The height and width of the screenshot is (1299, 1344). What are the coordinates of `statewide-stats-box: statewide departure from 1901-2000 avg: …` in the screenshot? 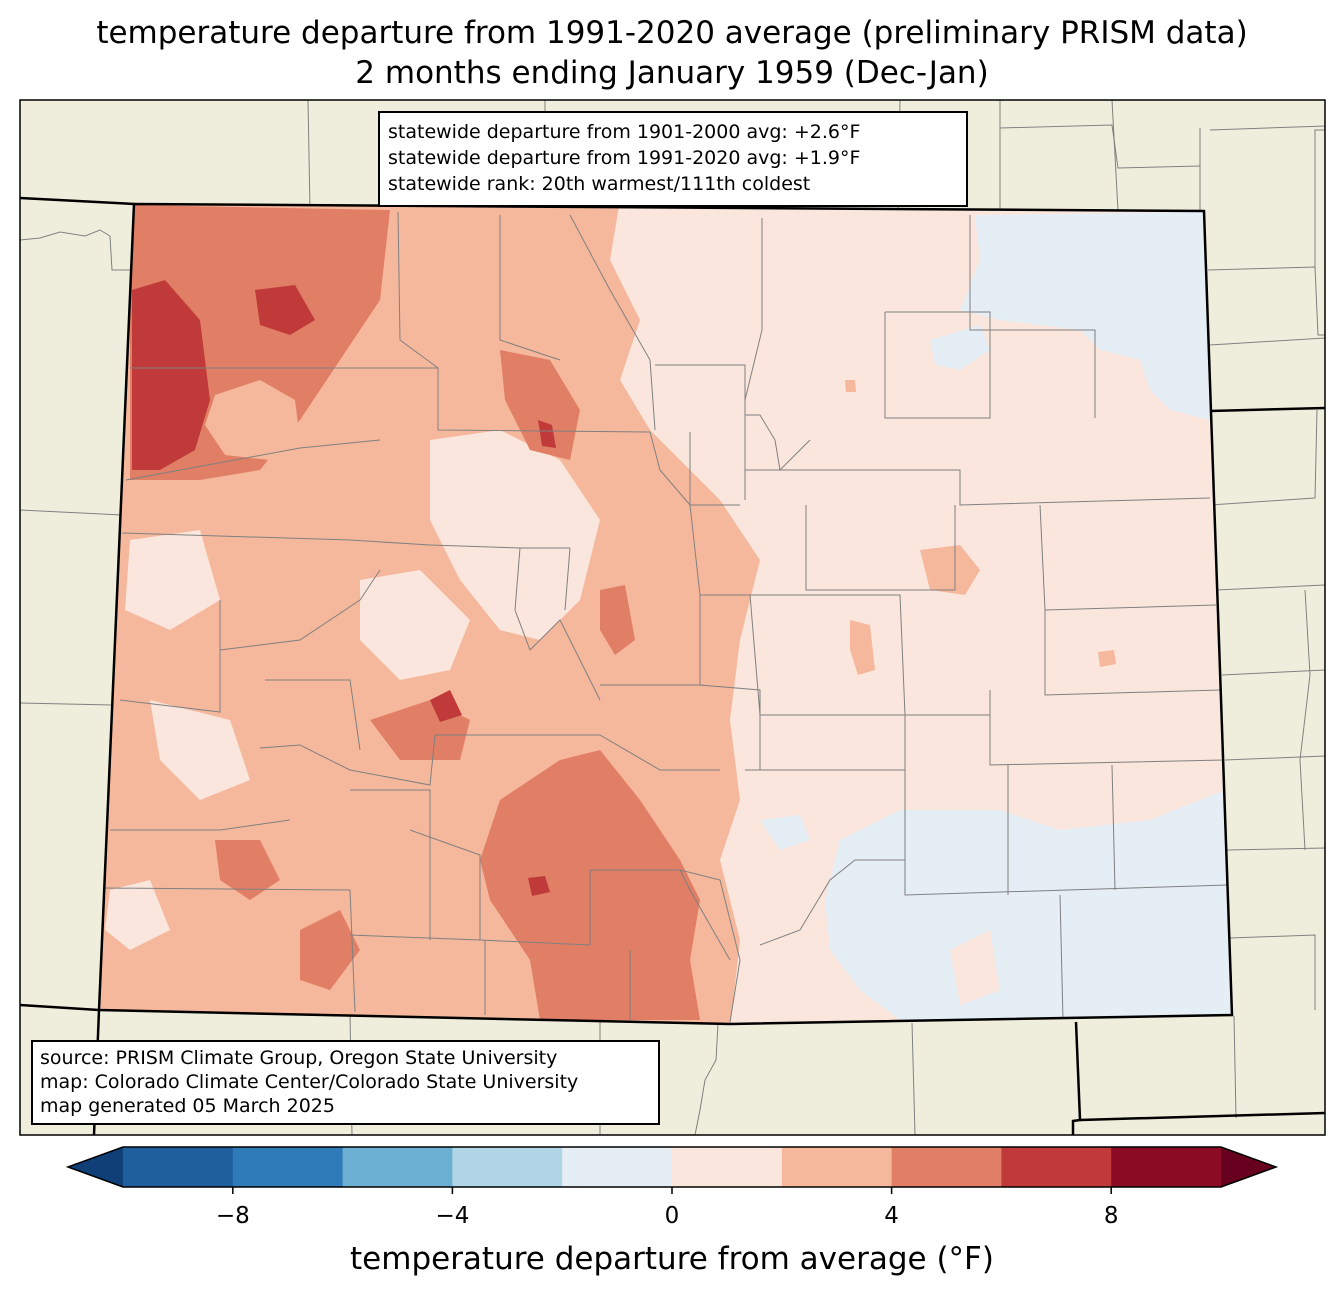 It's located at (673, 159).